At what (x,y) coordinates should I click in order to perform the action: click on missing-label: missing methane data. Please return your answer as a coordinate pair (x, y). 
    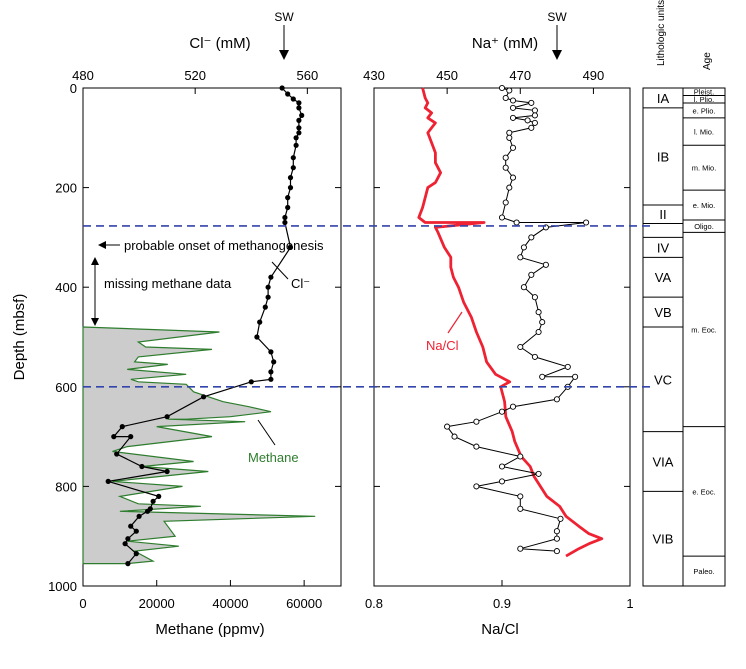
    Looking at the image, I should click on (168, 283).